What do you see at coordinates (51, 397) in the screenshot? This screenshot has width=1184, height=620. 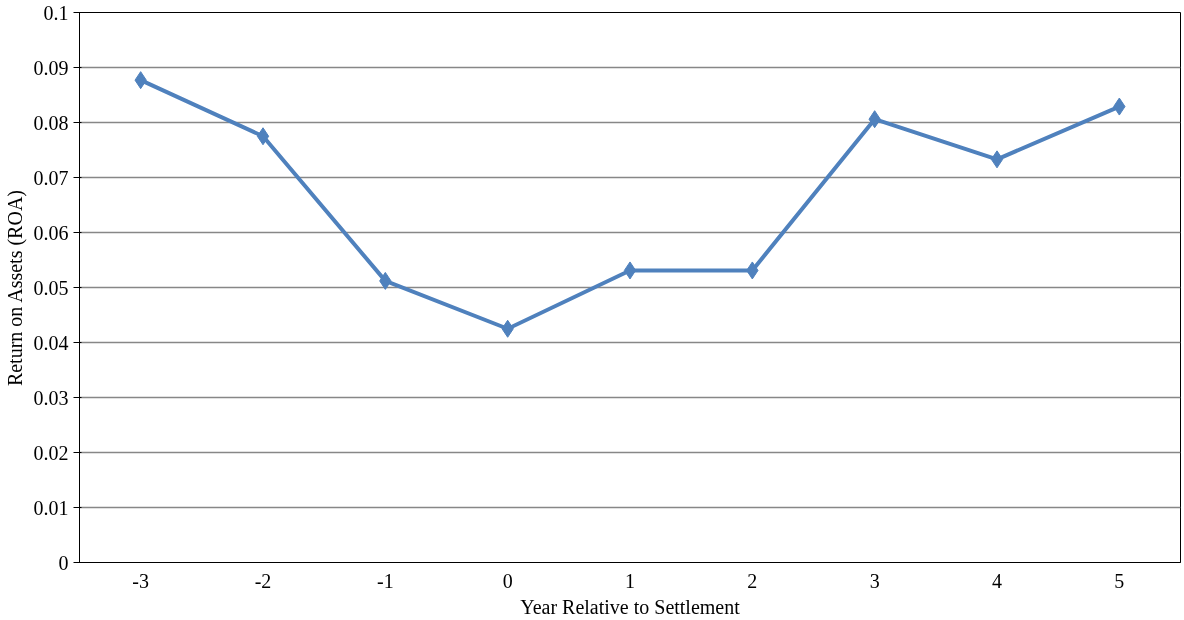 I see `y-tick-label: 0.03` at bounding box center [51, 397].